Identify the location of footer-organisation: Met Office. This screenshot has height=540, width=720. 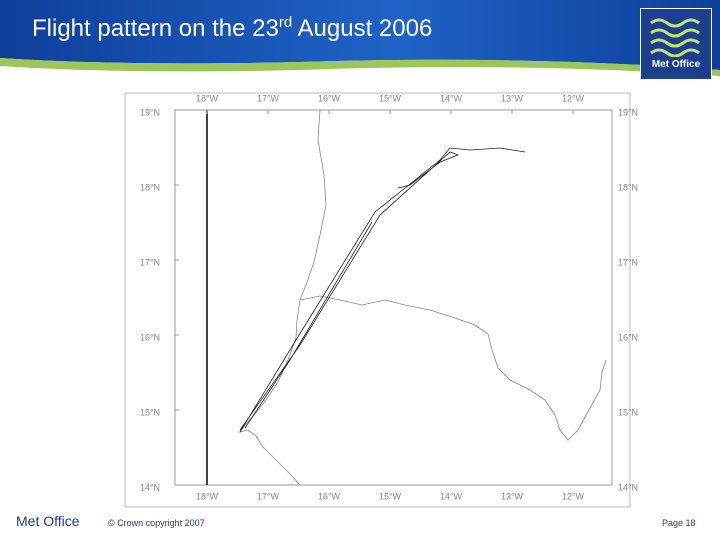
(48, 521).